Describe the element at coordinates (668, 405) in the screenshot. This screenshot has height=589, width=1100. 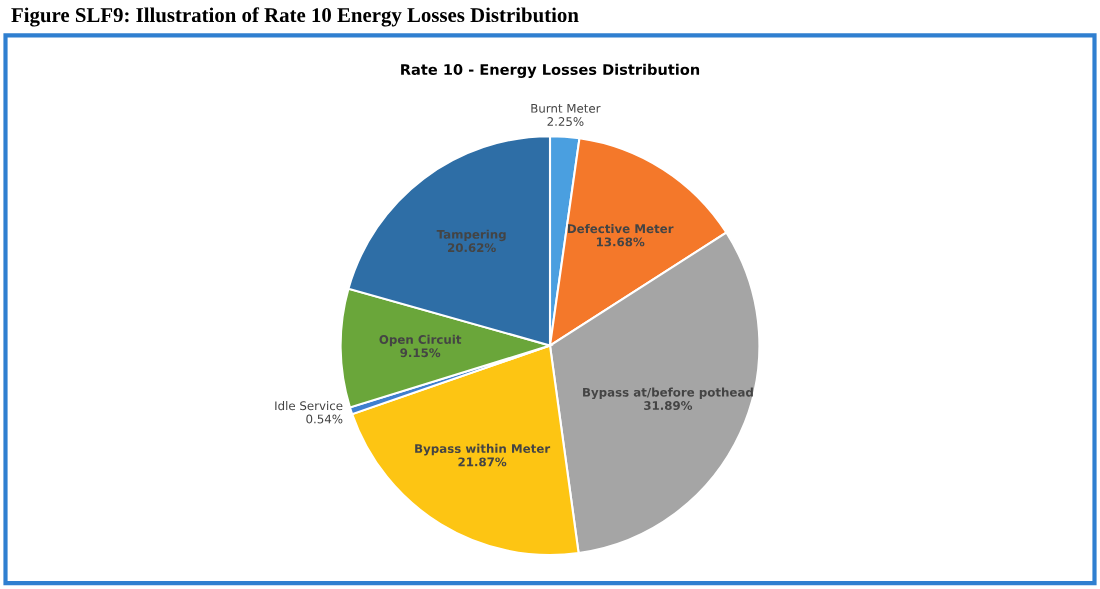
I see `data-label: 31.89%` at that location.